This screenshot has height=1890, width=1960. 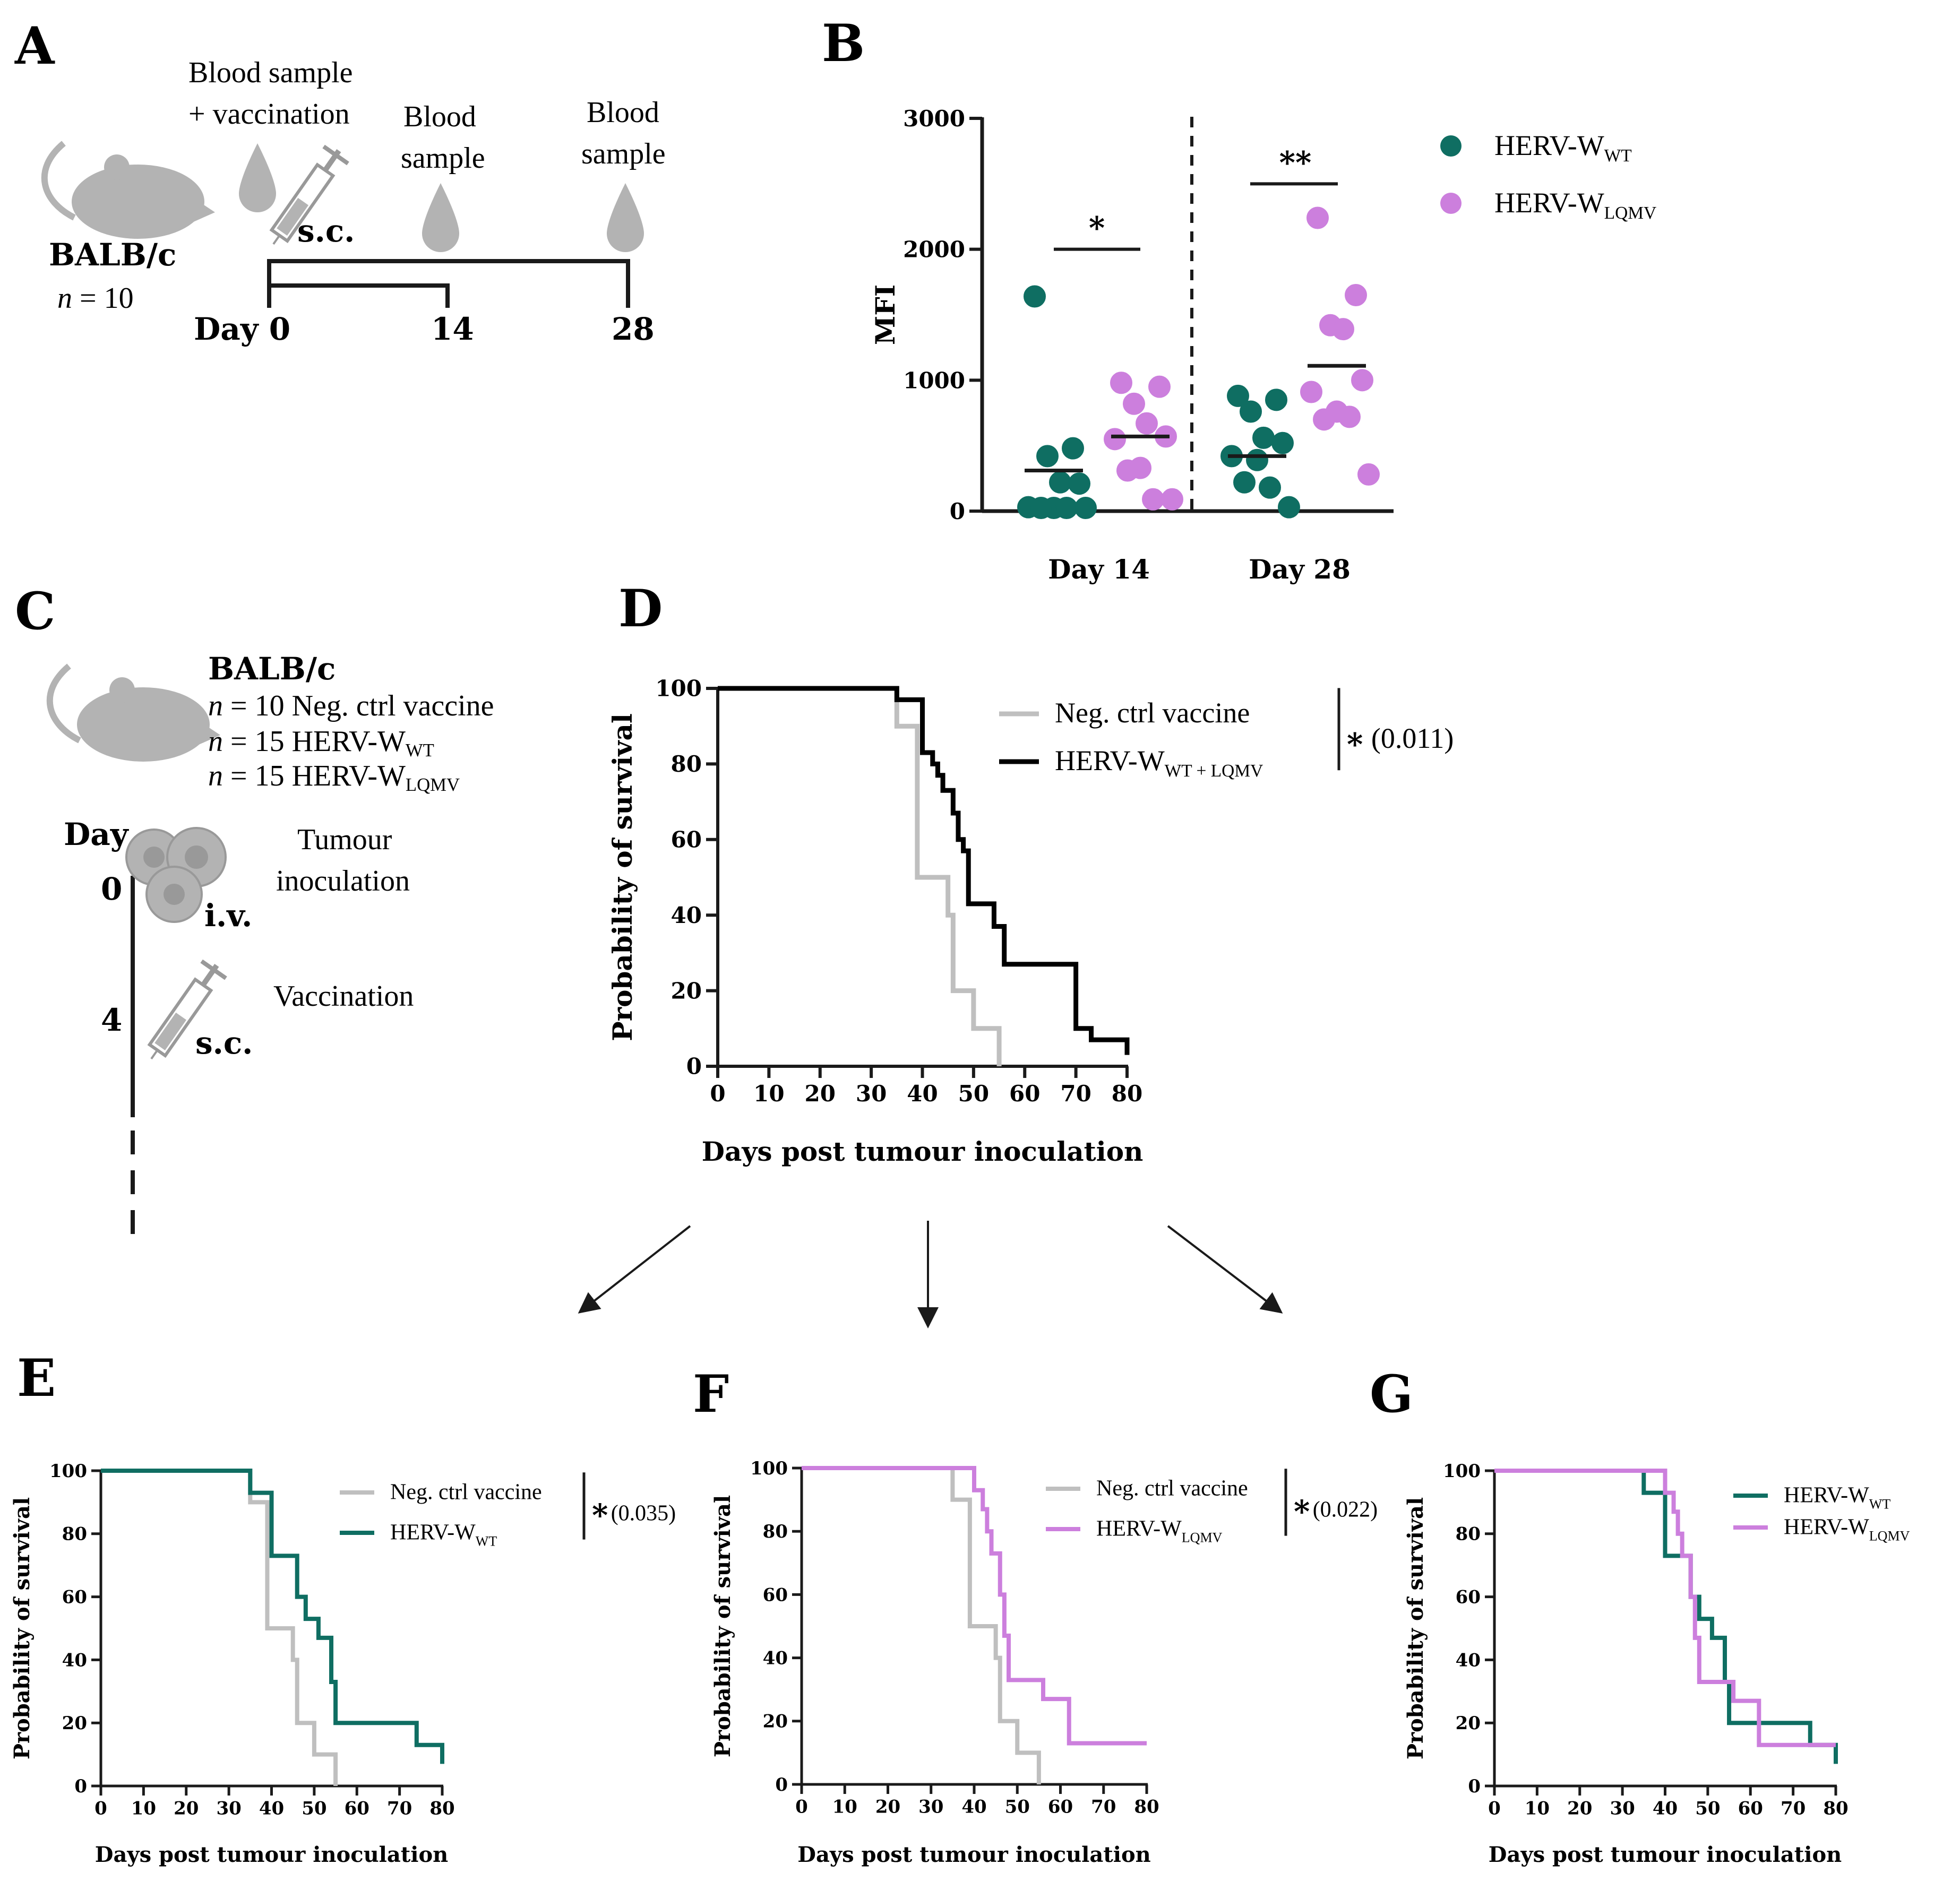 What do you see at coordinates (626, 217) in the screenshot?
I see `blood-drop-icon` at bounding box center [626, 217].